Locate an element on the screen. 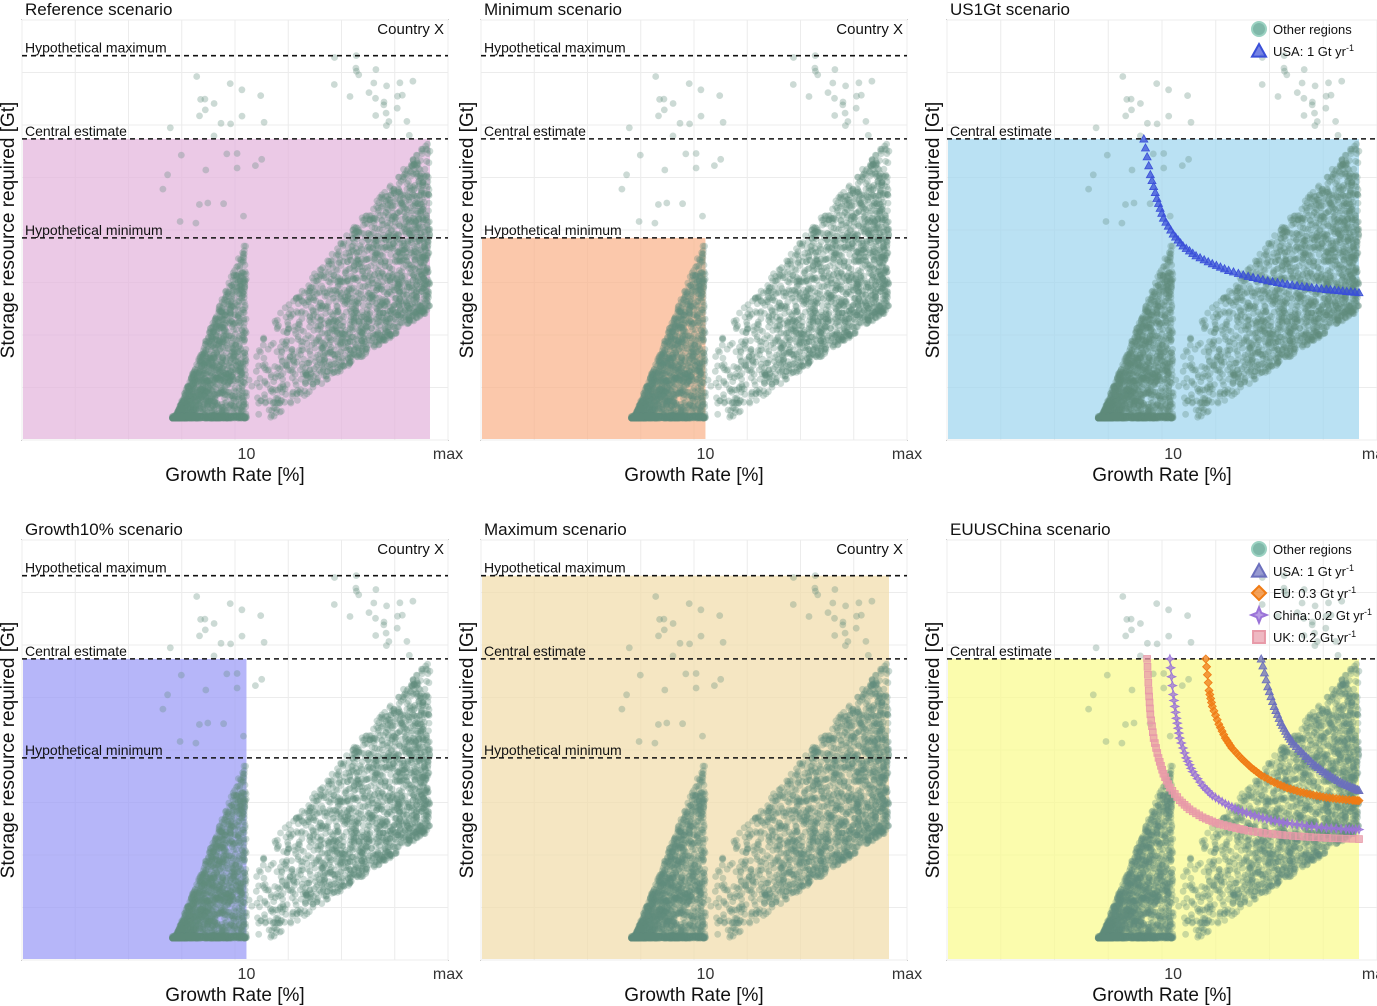  shaded-region is located at coordinates (226, 288).